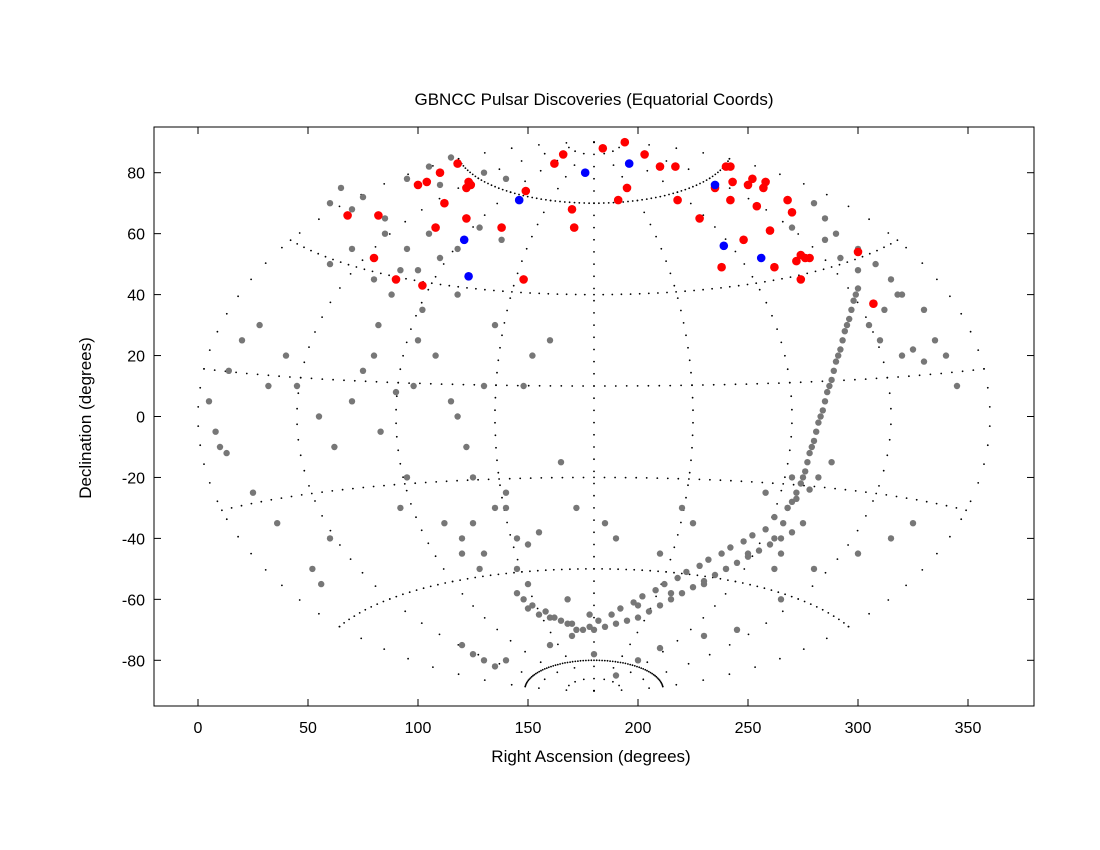 This screenshot has width=1100, height=850. What do you see at coordinates (133, 539) in the screenshot?
I see `y-tick-label: -40` at bounding box center [133, 539].